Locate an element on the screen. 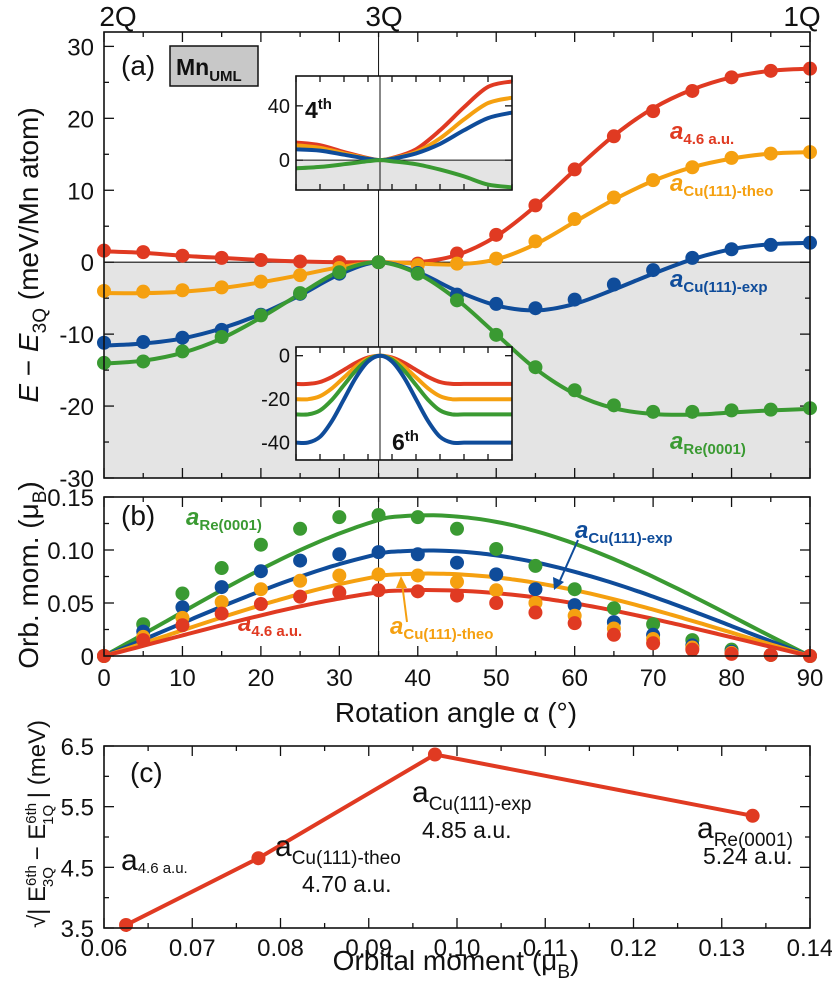 The image size is (832, 982). ytick-label: 6.5 is located at coordinates (77, 747).